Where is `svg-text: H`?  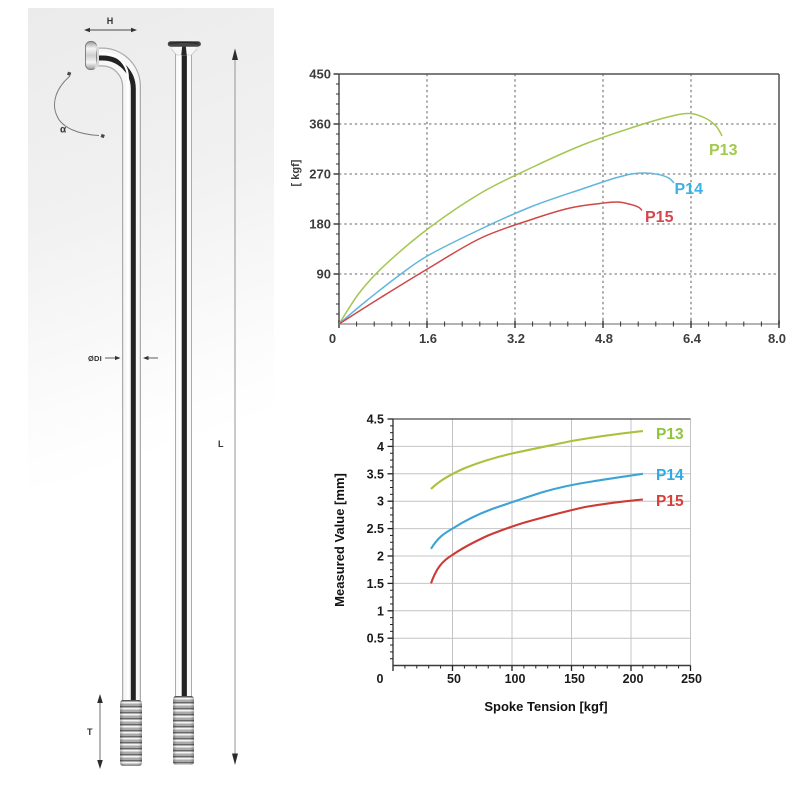 svg-text: H is located at coordinates (110, 21).